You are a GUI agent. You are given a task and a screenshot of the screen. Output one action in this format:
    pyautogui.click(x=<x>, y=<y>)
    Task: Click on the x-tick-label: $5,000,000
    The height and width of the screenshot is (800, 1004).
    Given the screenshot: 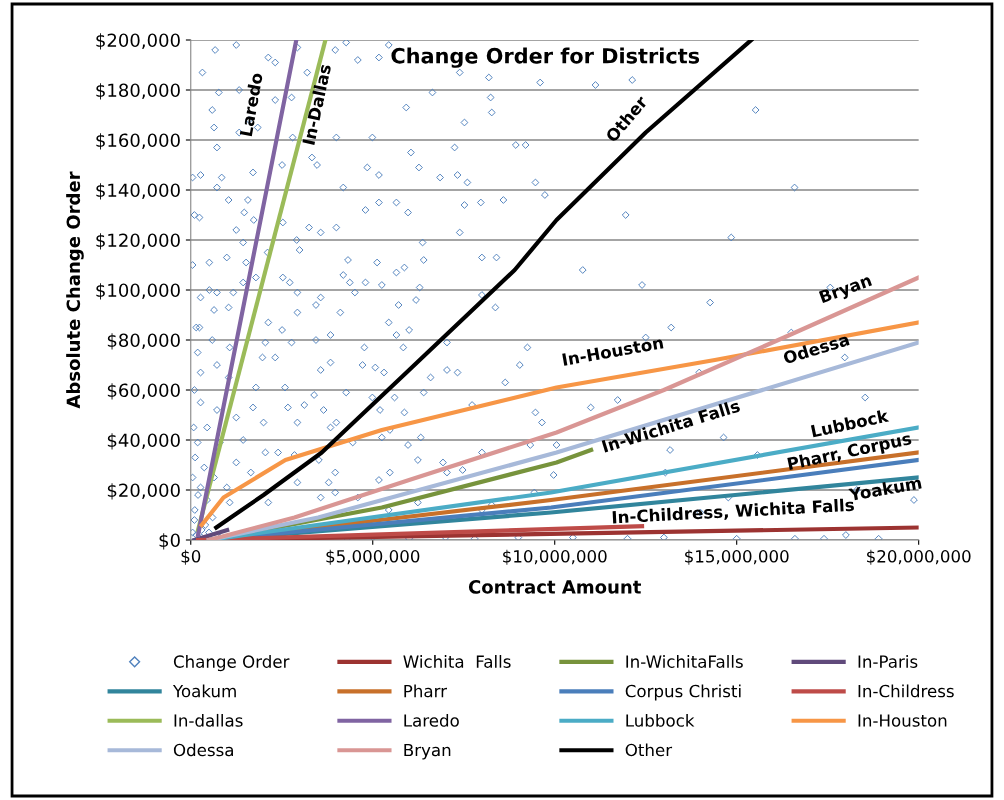 What is the action you would take?
    pyautogui.click(x=373, y=557)
    